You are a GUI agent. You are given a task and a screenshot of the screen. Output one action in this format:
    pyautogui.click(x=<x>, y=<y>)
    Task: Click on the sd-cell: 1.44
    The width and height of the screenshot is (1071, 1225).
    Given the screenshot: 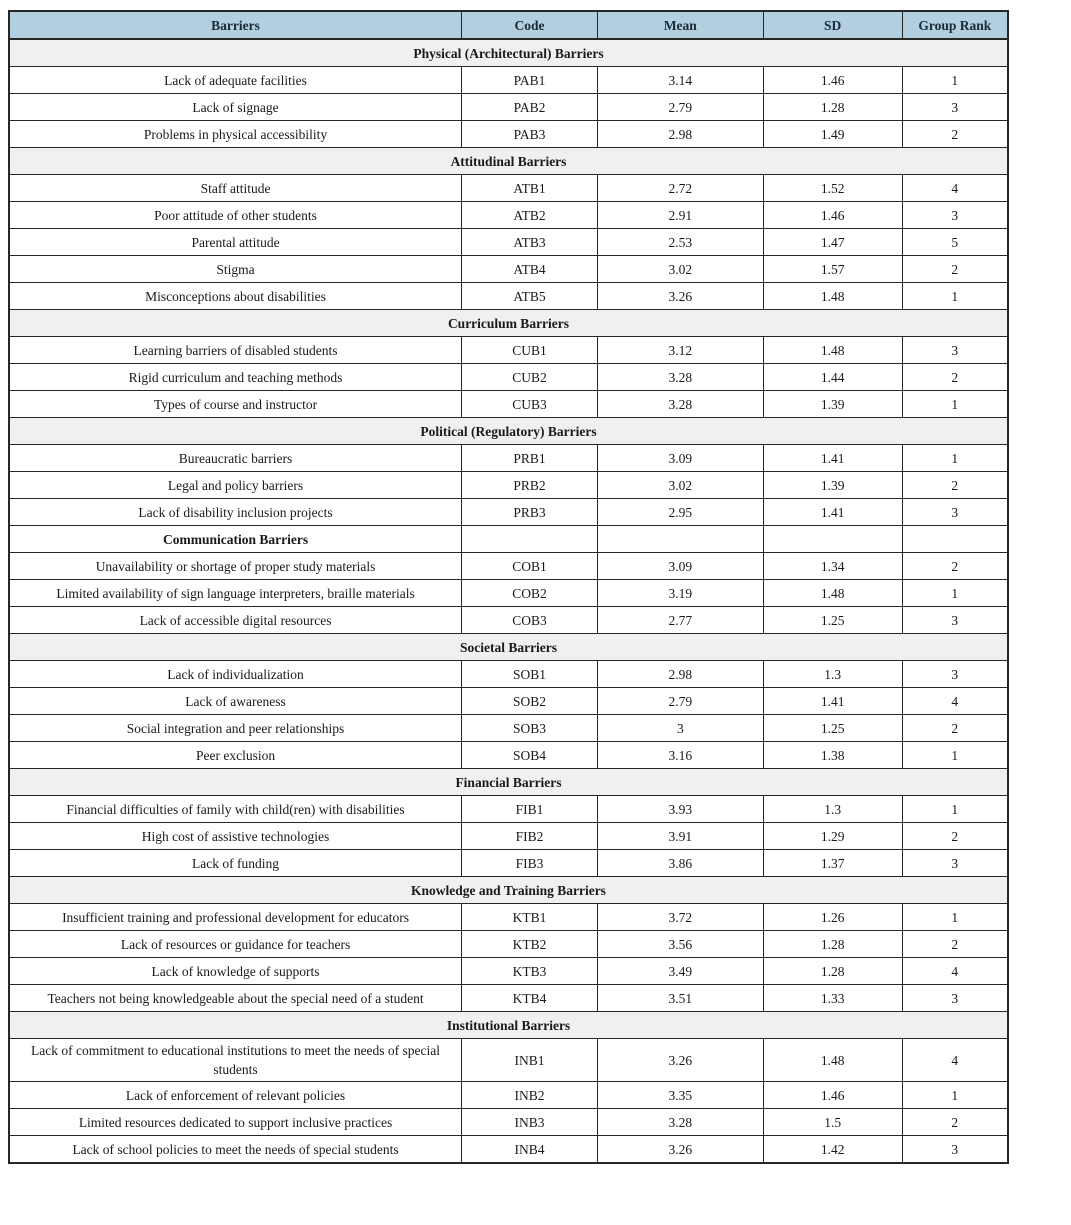 What is the action you would take?
    pyautogui.click(x=832, y=377)
    